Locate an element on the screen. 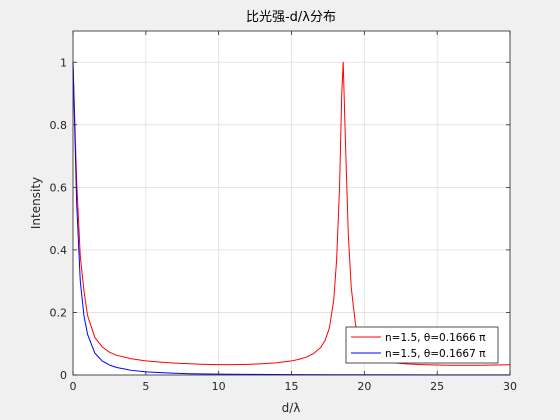  legend-label-2: n=1.5, θ=0.1667 π is located at coordinates (435, 354).